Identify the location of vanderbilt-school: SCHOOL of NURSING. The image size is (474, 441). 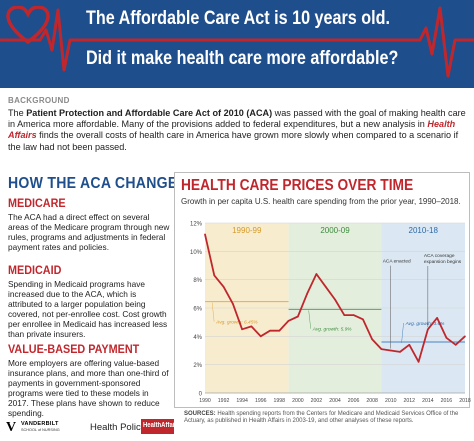
(40, 430).